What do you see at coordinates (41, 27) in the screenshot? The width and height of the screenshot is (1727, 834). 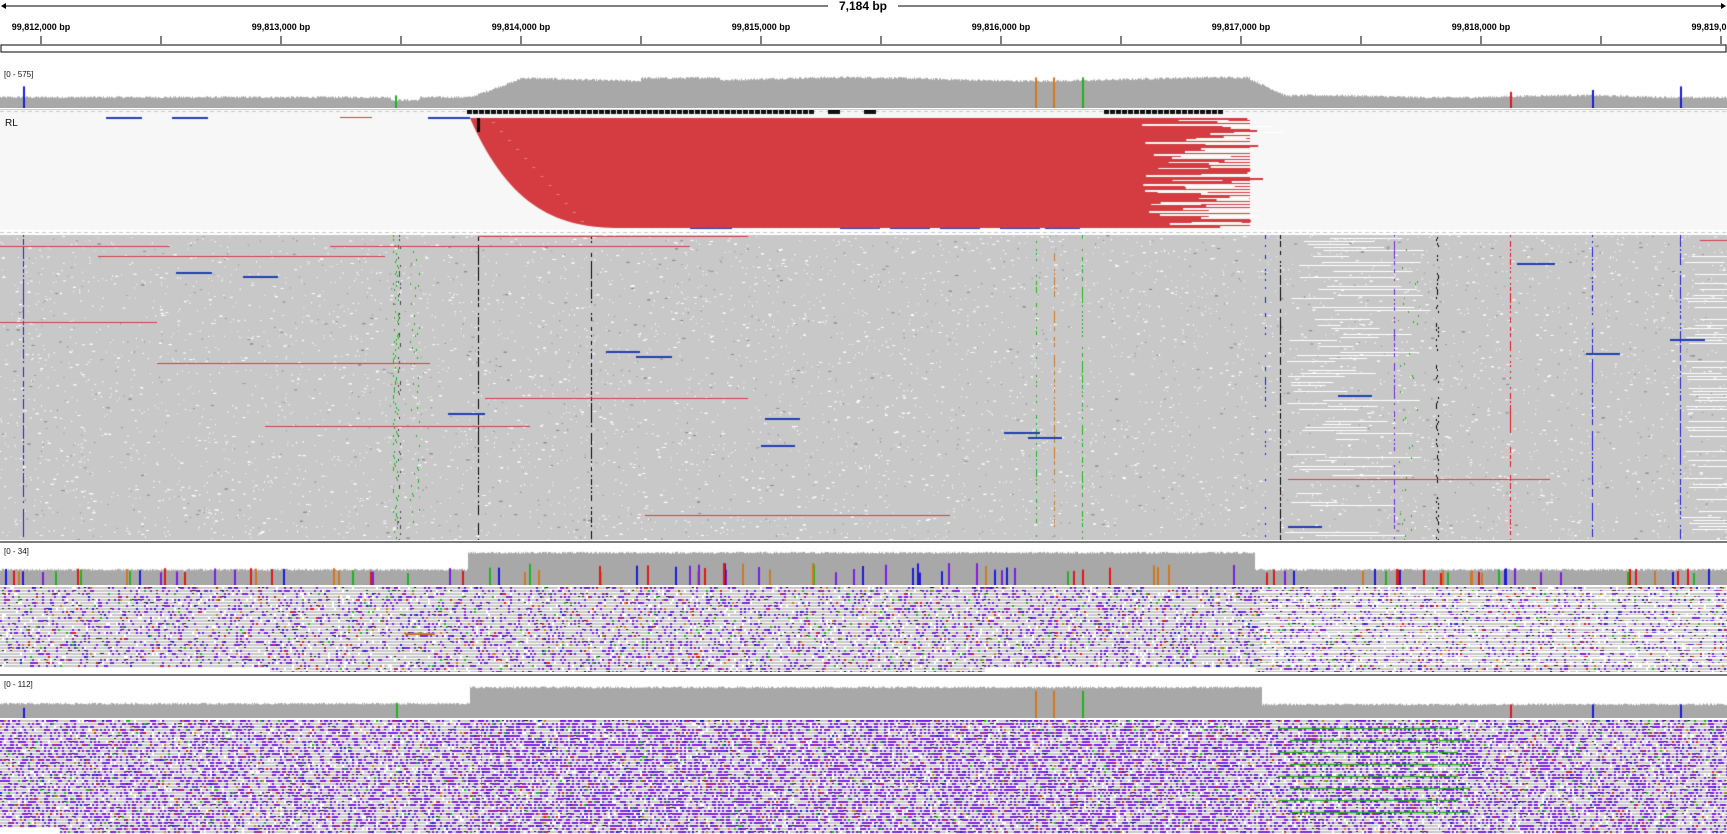 I see `ruler-tick-label: 99,812,000 bp` at bounding box center [41, 27].